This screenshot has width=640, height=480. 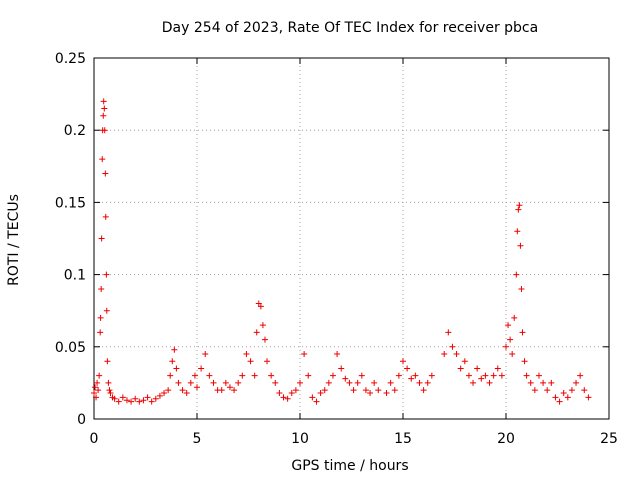 I want to click on x-tick-label: 10, so click(x=300, y=439).